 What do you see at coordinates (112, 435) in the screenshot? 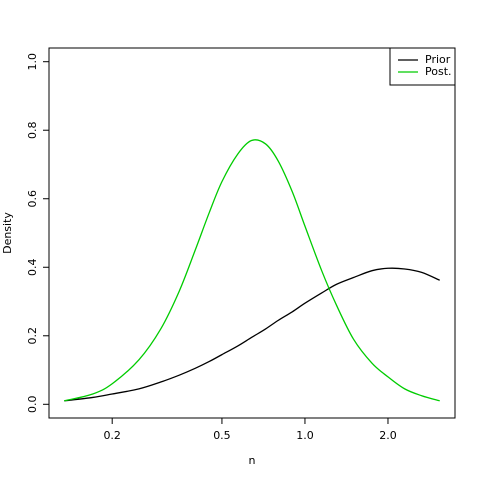
I see `x-tick-label: 0.2` at bounding box center [112, 435].